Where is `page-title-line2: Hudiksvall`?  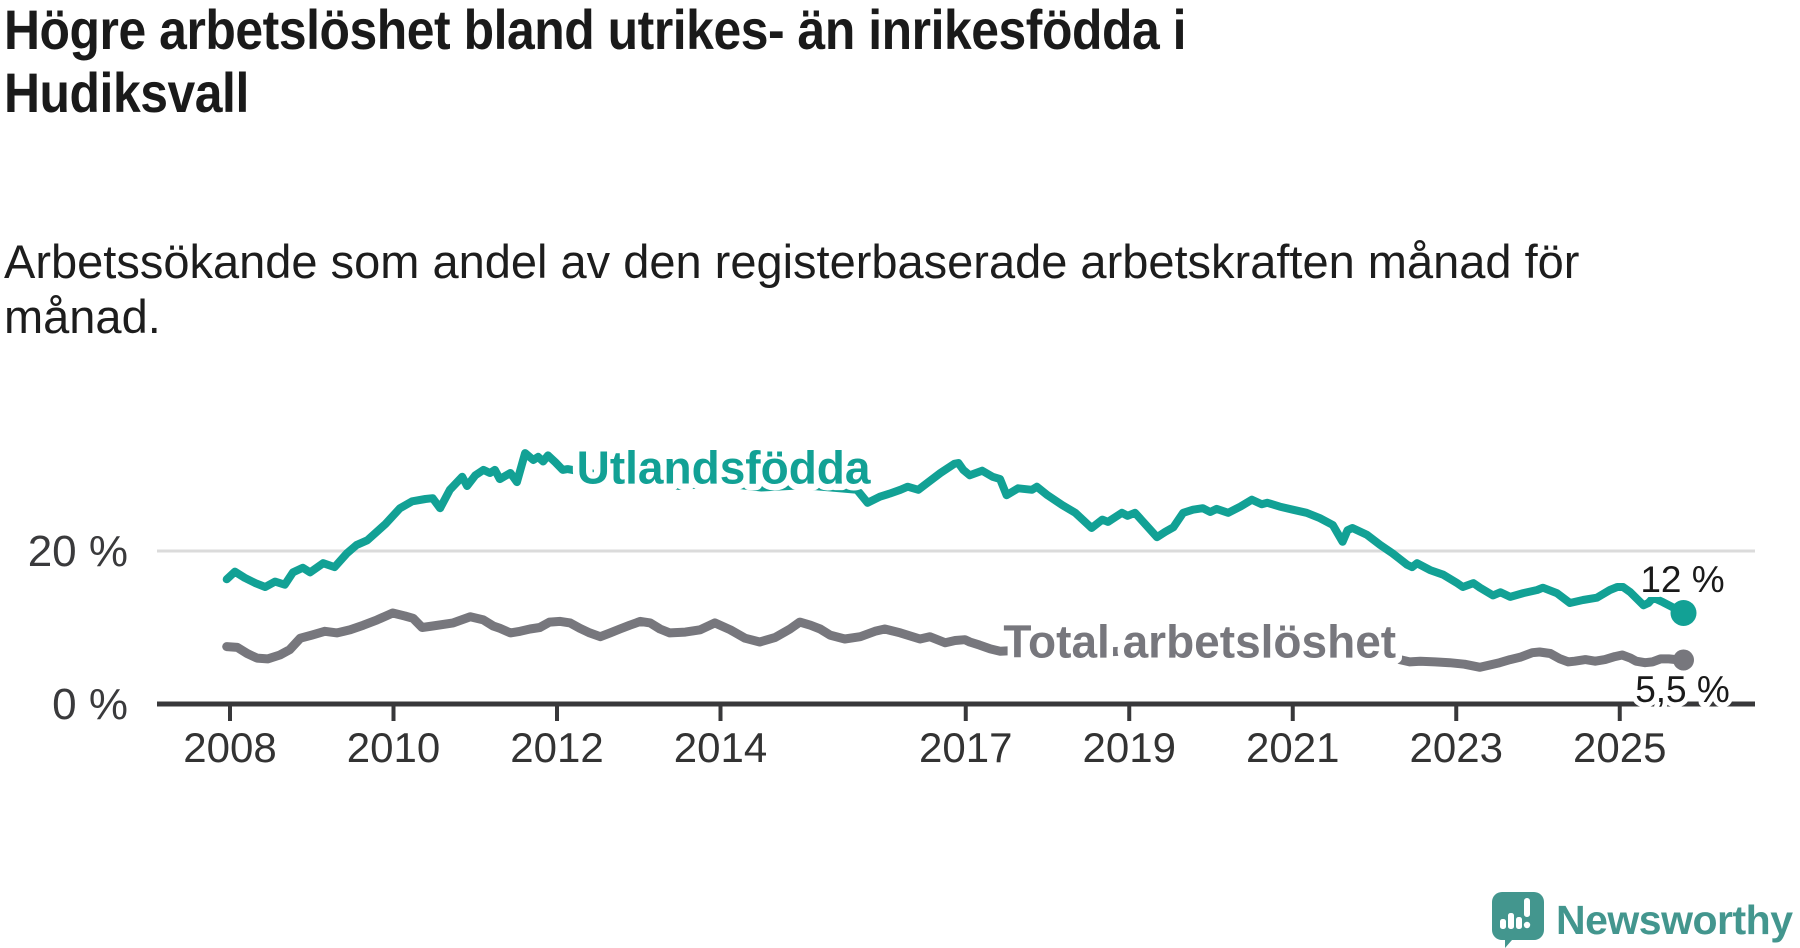 page-title-line2: Hudiksvall is located at coordinates (126, 92).